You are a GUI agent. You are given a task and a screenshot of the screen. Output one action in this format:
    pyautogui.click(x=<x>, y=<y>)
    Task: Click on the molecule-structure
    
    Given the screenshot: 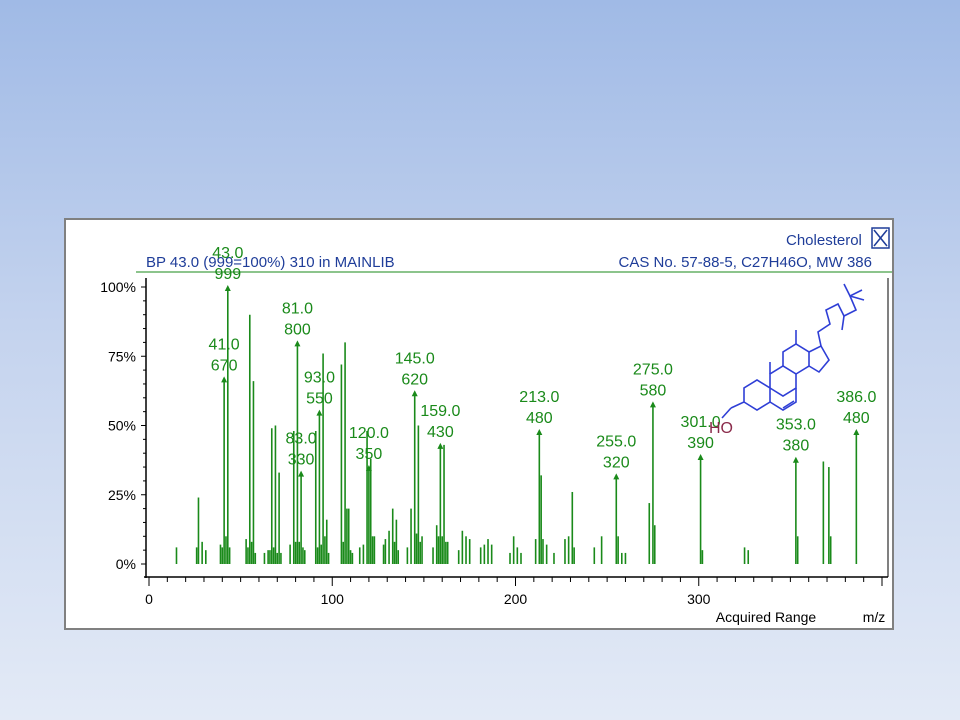 What is the action you would take?
    pyautogui.click(x=793, y=351)
    